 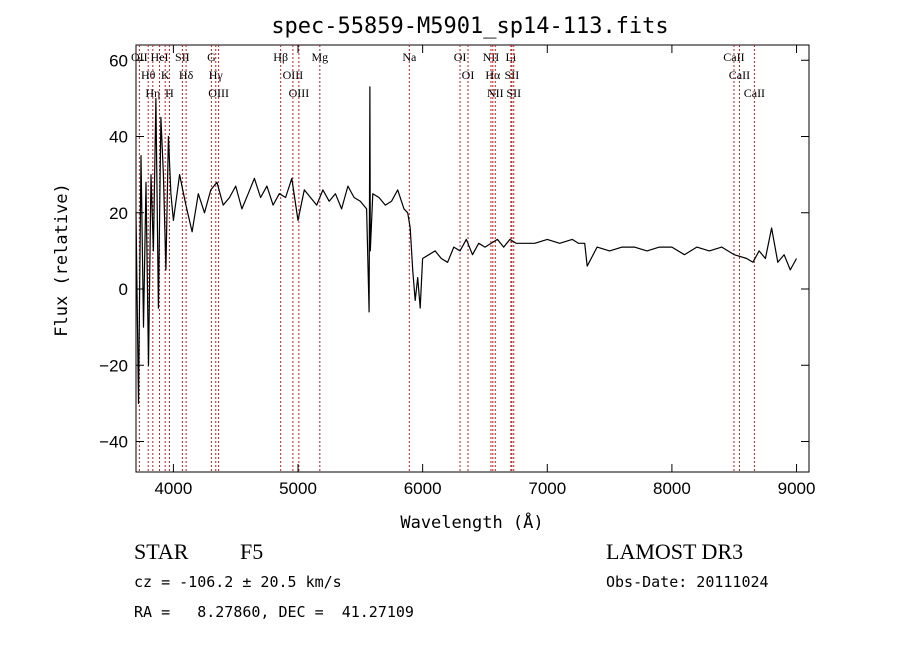 What do you see at coordinates (152, 93) in the screenshot?
I see `reference-line-label: Hη` at bounding box center [152, 93].